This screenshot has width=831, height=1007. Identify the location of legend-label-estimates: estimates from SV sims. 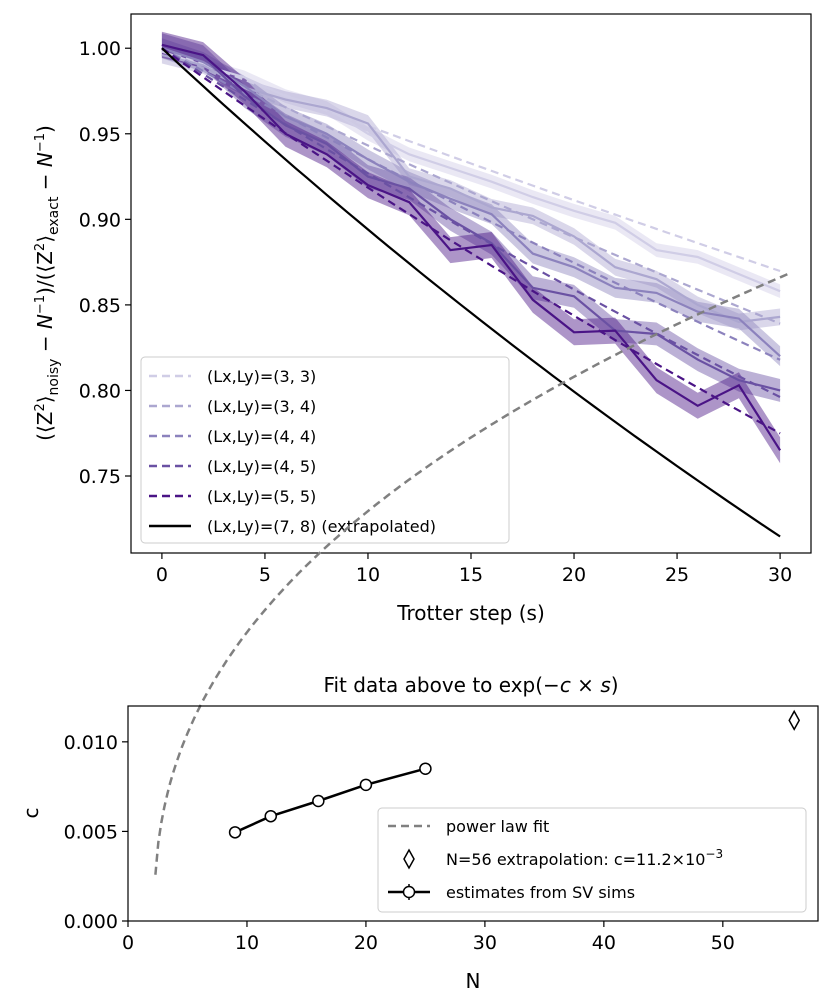
(540, 892).